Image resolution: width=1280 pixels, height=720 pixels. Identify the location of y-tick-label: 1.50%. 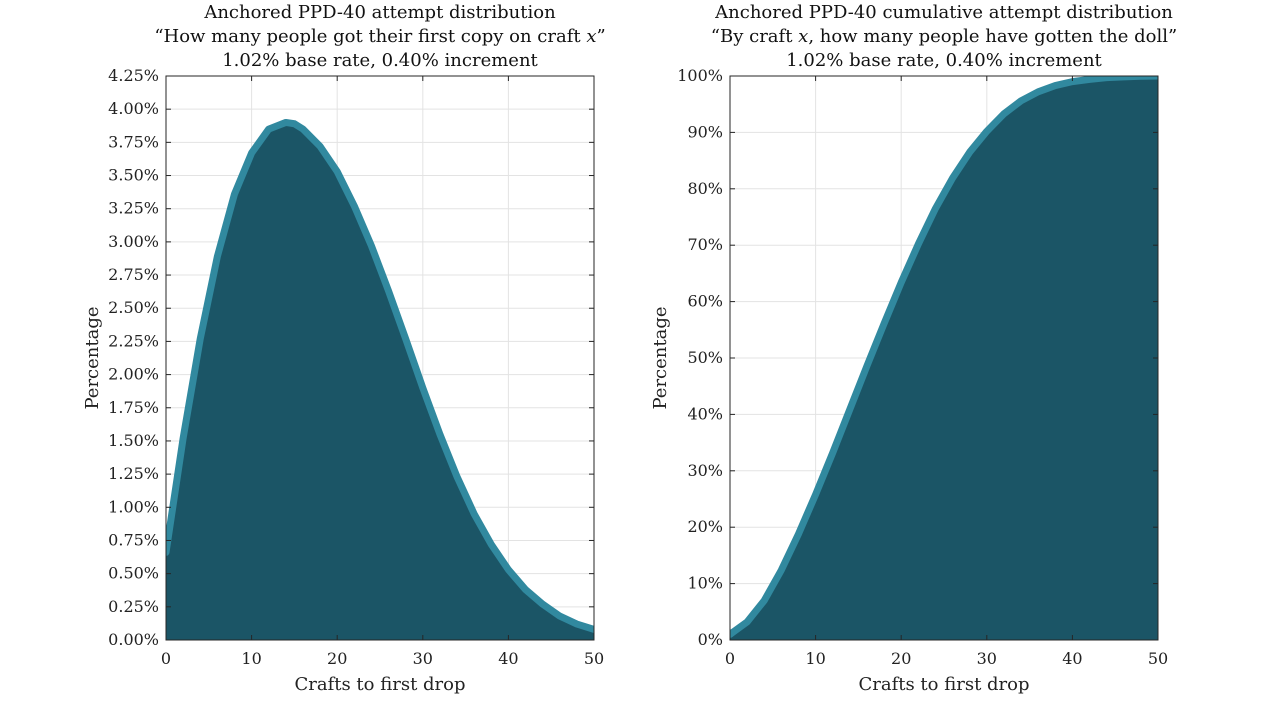
(133, 440).